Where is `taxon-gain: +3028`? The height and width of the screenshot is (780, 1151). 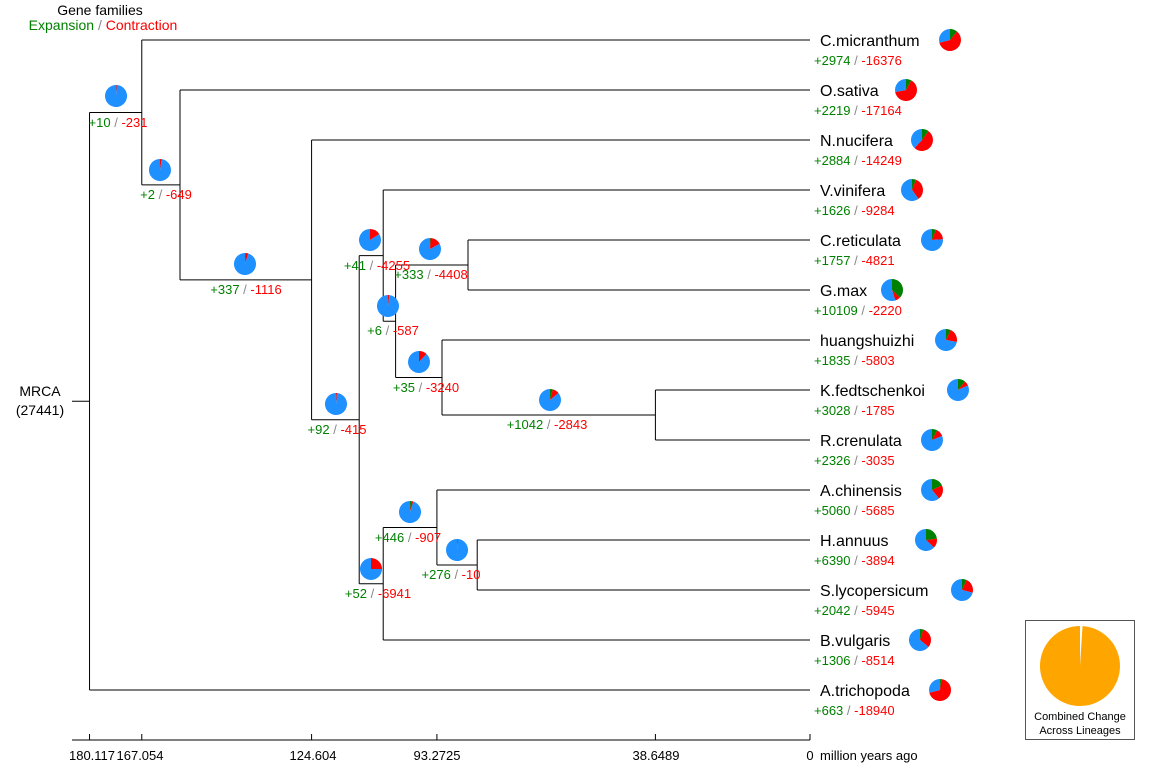
taxon-gain: +3028 is located at coordinates (832, 410).